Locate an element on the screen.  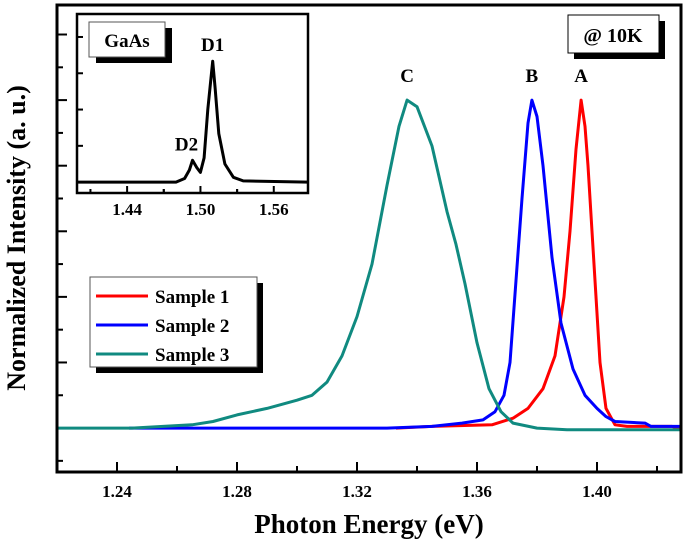
peak-label-b: B is located at coordinates (532, 76).